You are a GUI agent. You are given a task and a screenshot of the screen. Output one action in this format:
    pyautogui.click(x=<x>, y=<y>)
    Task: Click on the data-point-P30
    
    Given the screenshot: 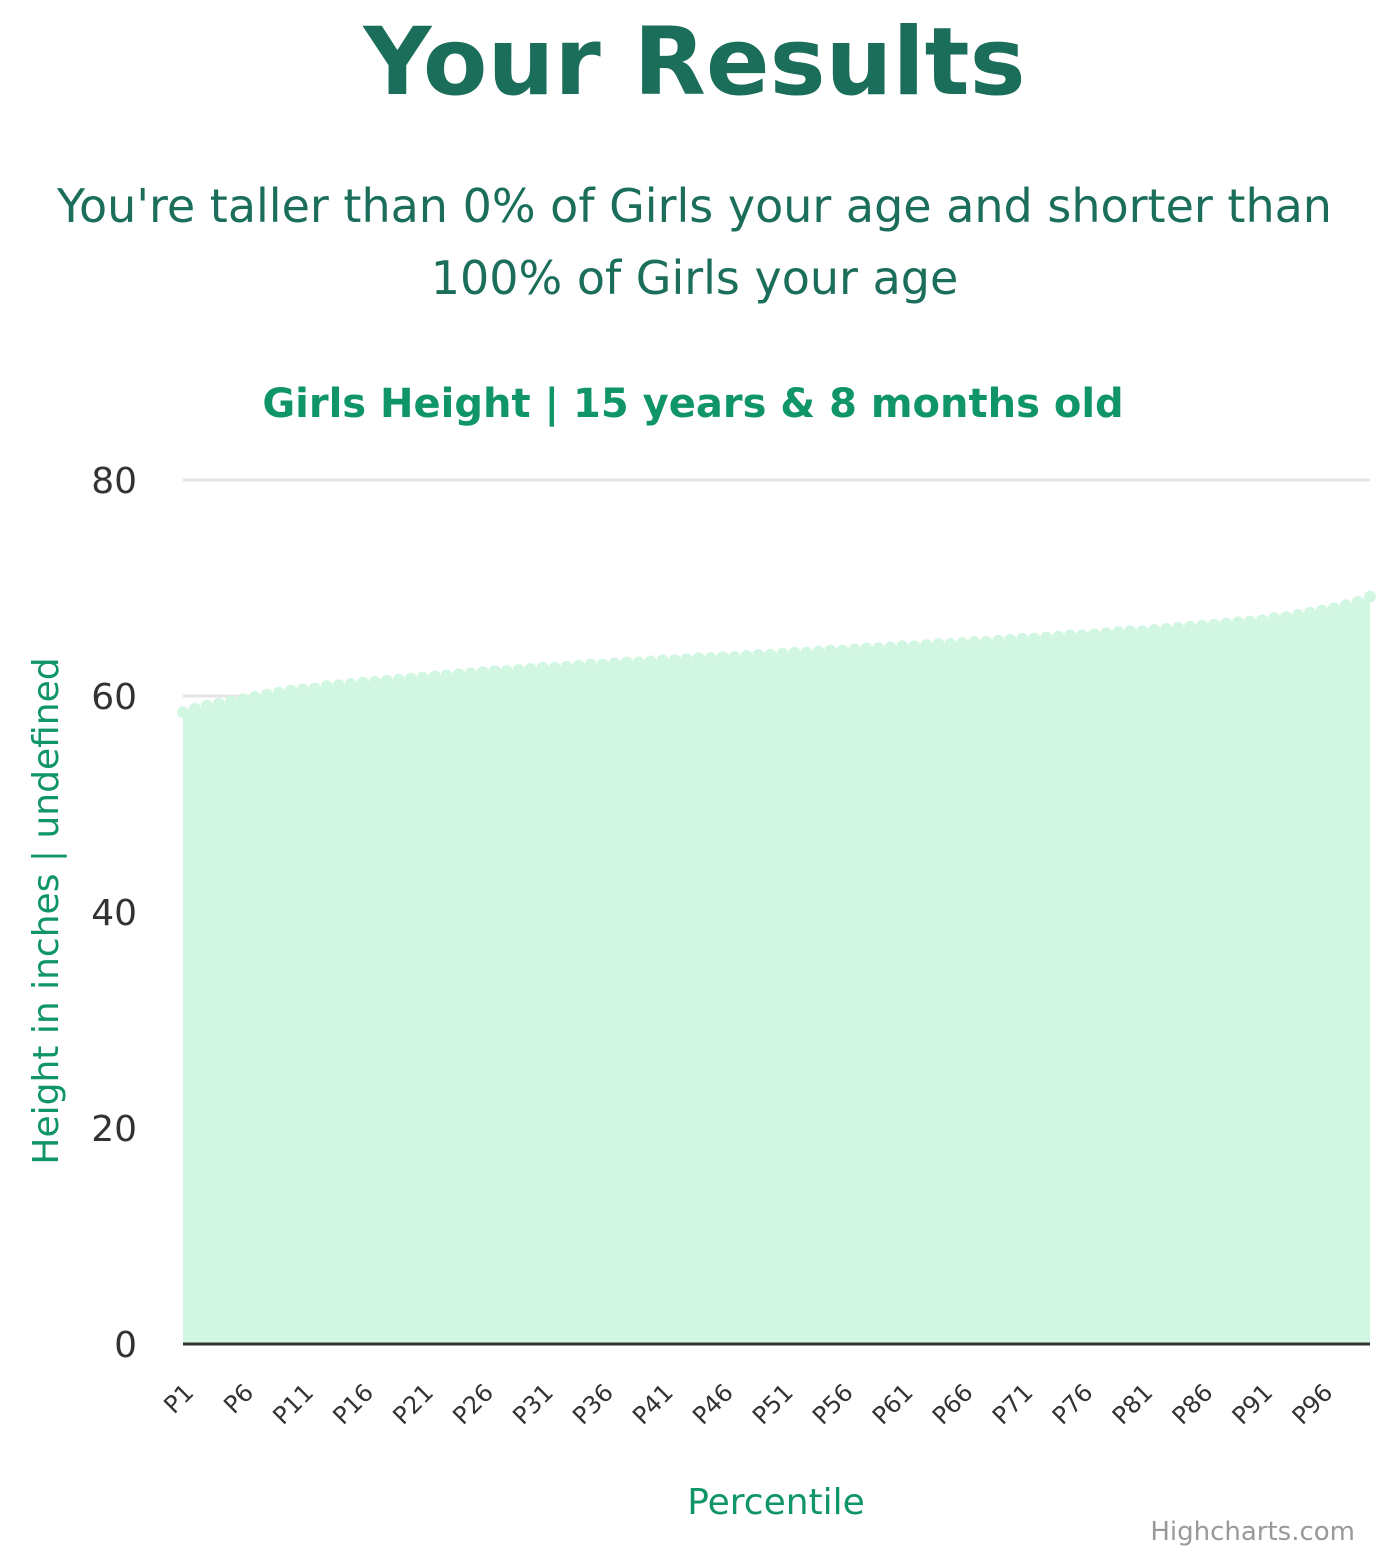 What is the action you would take?
    pyautogui.click(x=530, y=669)
    